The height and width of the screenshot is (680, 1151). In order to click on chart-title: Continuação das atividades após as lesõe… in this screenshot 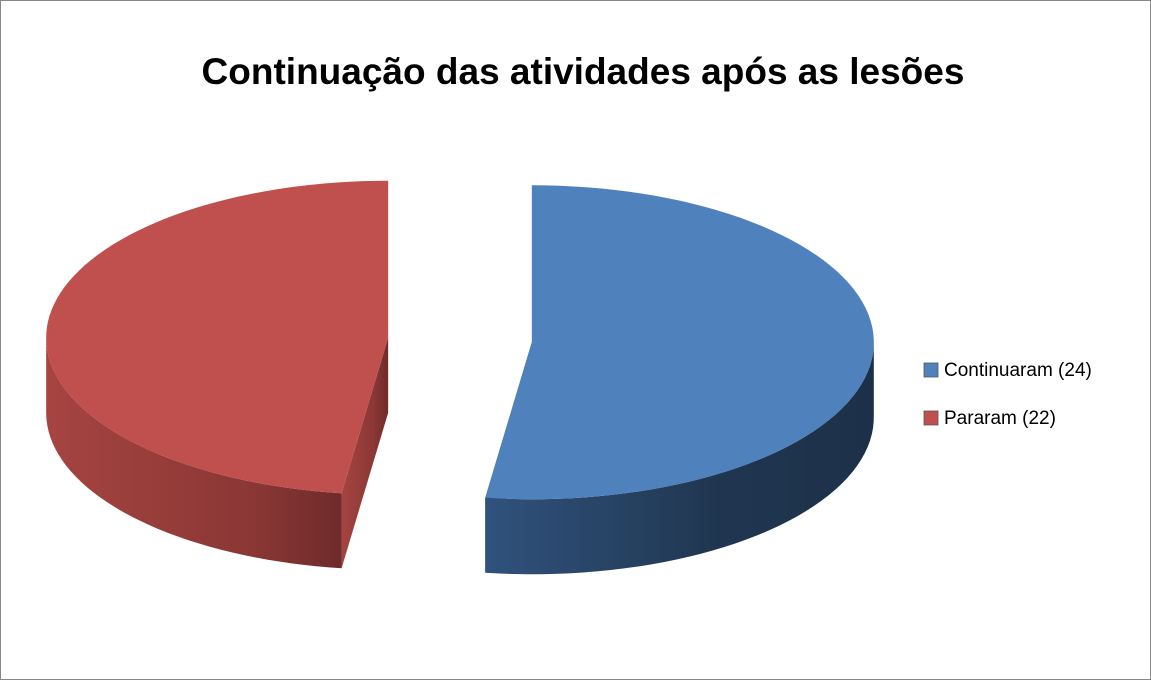, I will do `click(583, 71)`.